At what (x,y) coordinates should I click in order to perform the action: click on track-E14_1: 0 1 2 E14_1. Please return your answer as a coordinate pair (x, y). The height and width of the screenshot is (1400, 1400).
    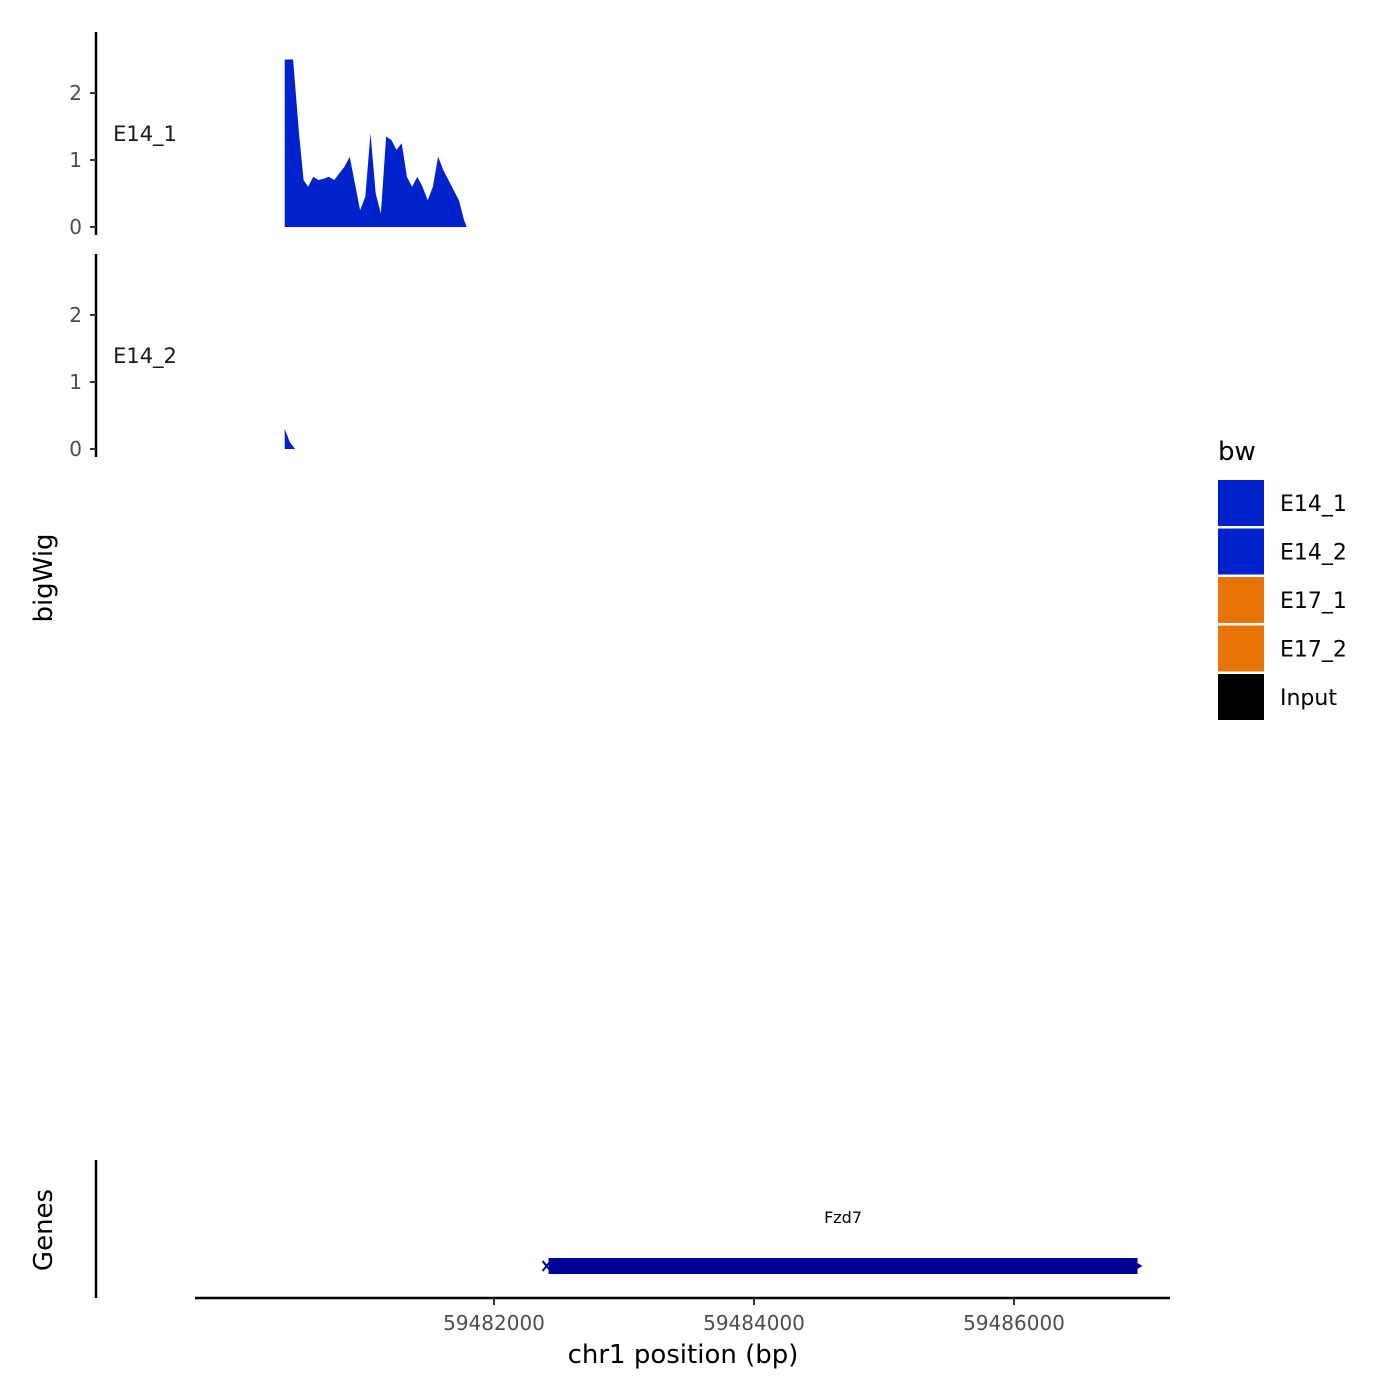
    Looking at the image, I should click on (268, 135).